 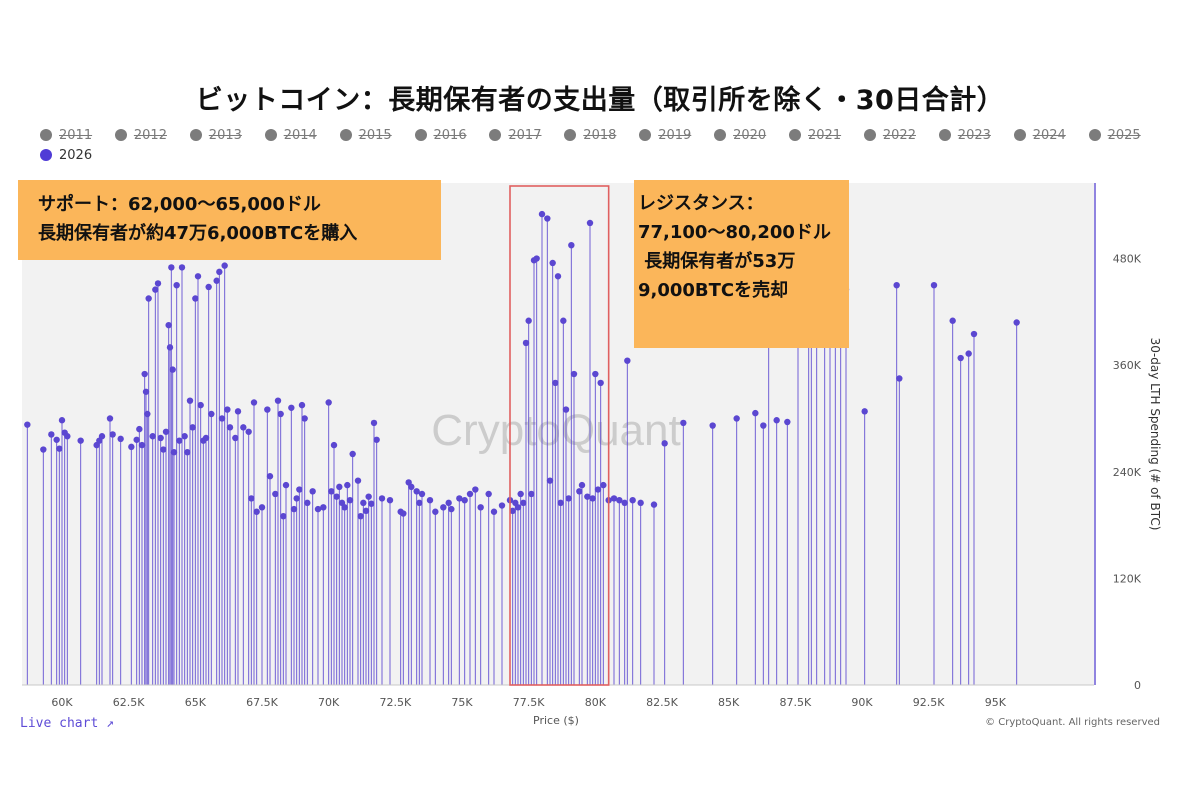 What do you see at coordinates (66, 155) in the screenshot?
I see `legend-item-2026: 2026` at bounding box center [66, 155].